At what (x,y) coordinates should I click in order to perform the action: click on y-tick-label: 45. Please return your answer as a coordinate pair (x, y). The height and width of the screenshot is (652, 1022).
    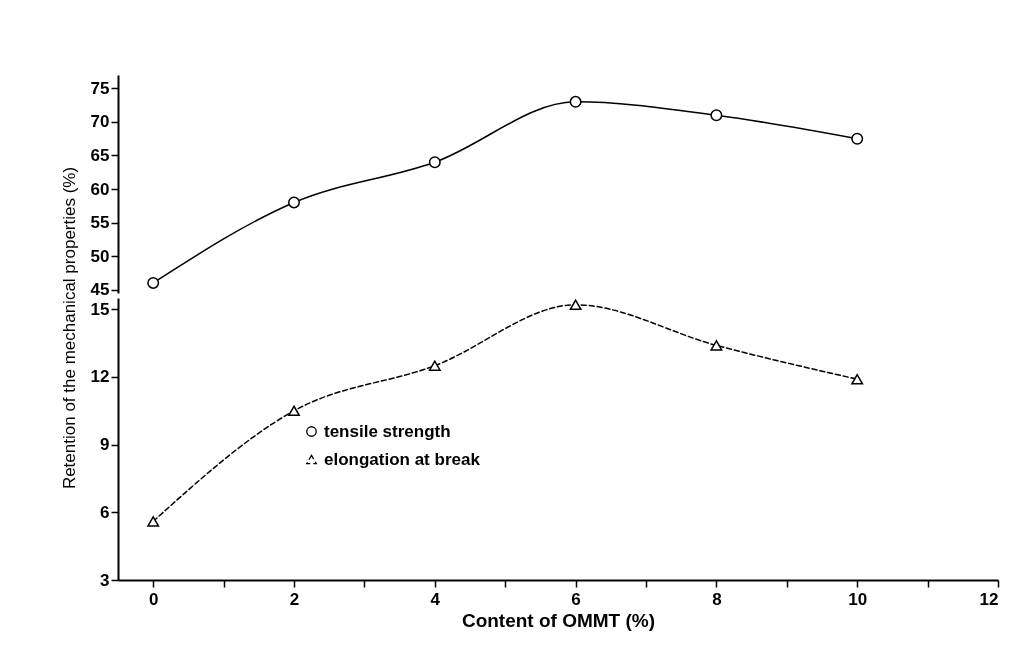
    Looking at the image, I should click on (100, 290).